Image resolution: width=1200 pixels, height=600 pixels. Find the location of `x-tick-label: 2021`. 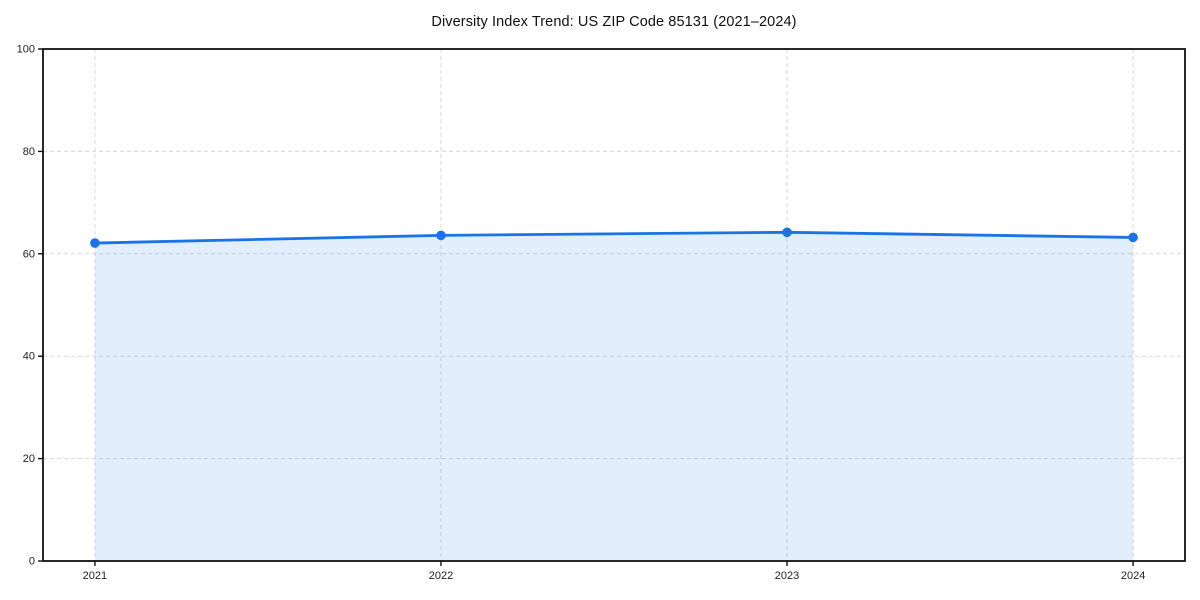

x-tick-label: 2021 is located at coordinates (95, 576).